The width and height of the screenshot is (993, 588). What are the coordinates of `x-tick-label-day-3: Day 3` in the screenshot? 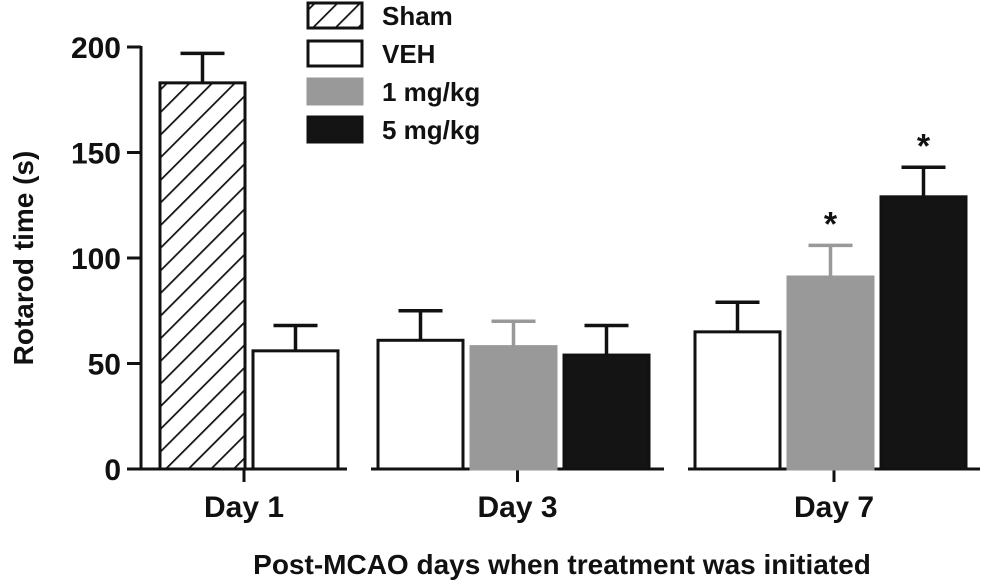 It's located at (517, 507).